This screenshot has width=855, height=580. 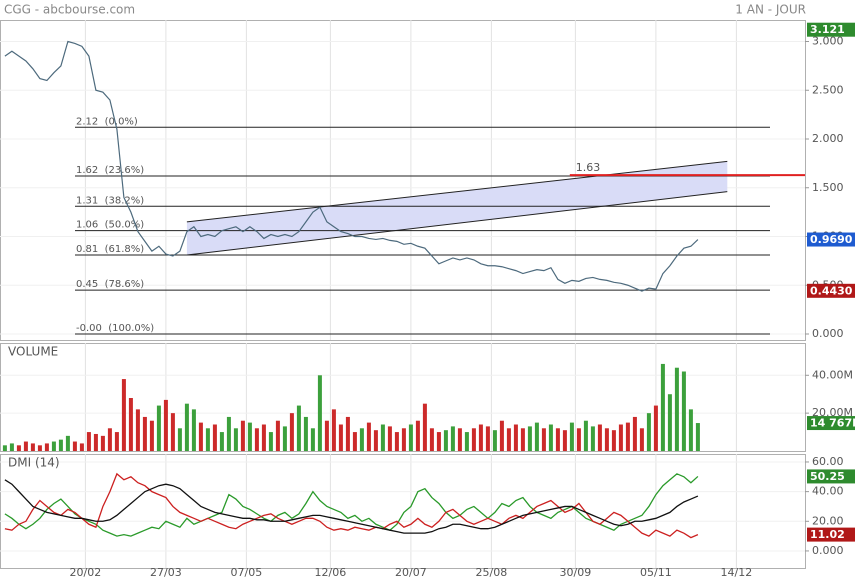 What do you see at coordinates (34, 463) in the screenshot?
I see `panel-title: DMI (14)` at bounding box center [34, 463].